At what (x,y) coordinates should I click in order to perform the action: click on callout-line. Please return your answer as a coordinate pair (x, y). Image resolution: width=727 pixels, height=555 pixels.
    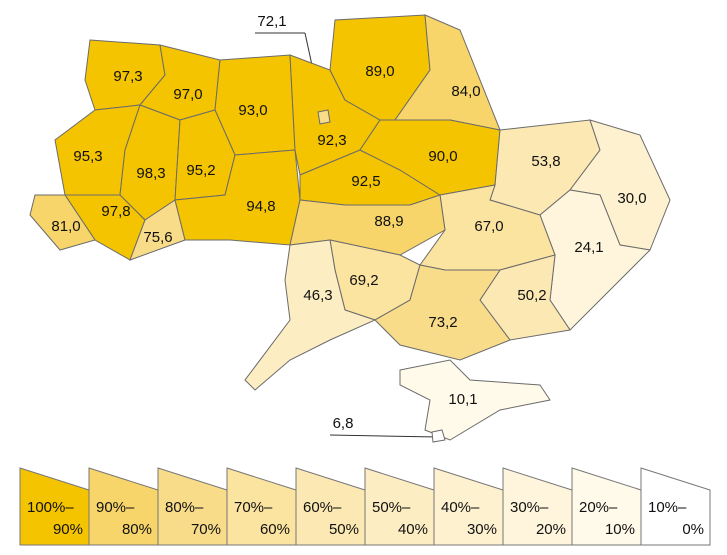
    Looking at the image, I should click on (384, 436).